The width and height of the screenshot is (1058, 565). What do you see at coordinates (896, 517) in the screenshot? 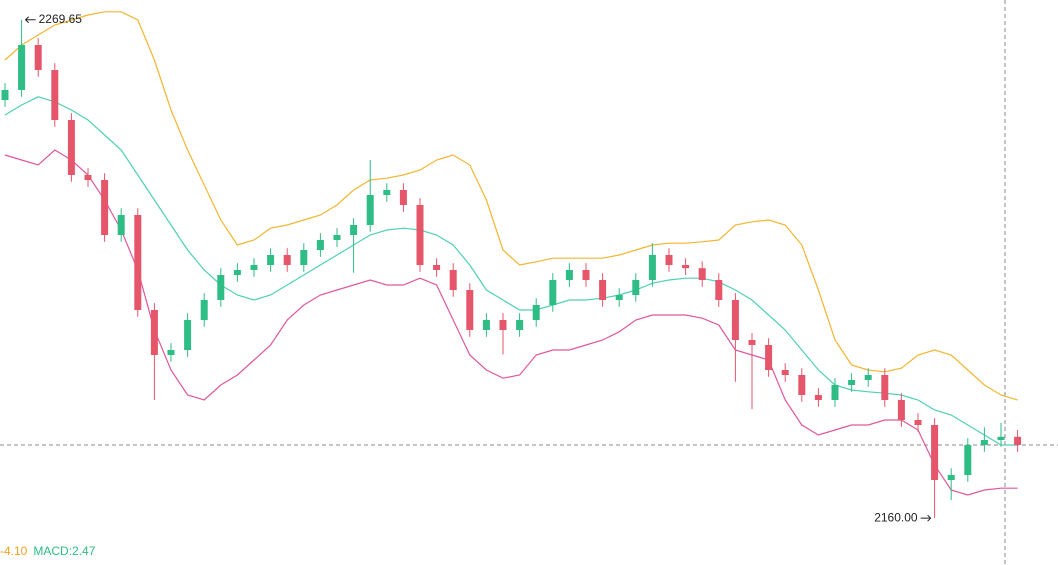
I see `low-label: 2160.00` at bounding box center [896, 517].